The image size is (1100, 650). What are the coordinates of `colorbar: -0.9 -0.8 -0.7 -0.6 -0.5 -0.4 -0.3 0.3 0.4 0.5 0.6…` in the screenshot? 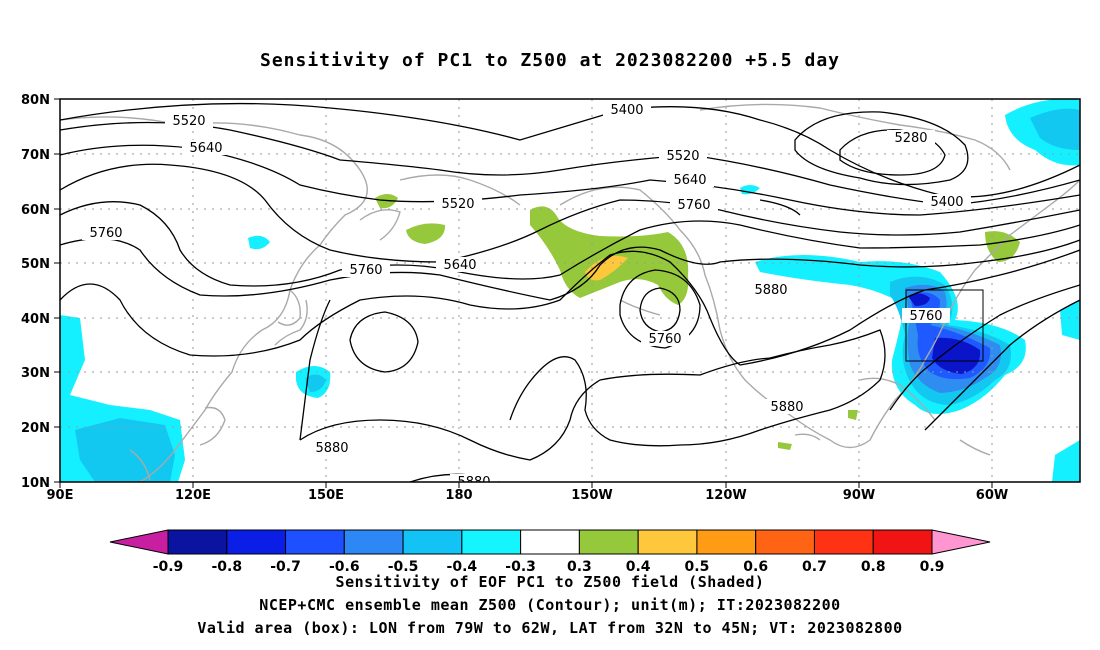 It's located at (550, 552).